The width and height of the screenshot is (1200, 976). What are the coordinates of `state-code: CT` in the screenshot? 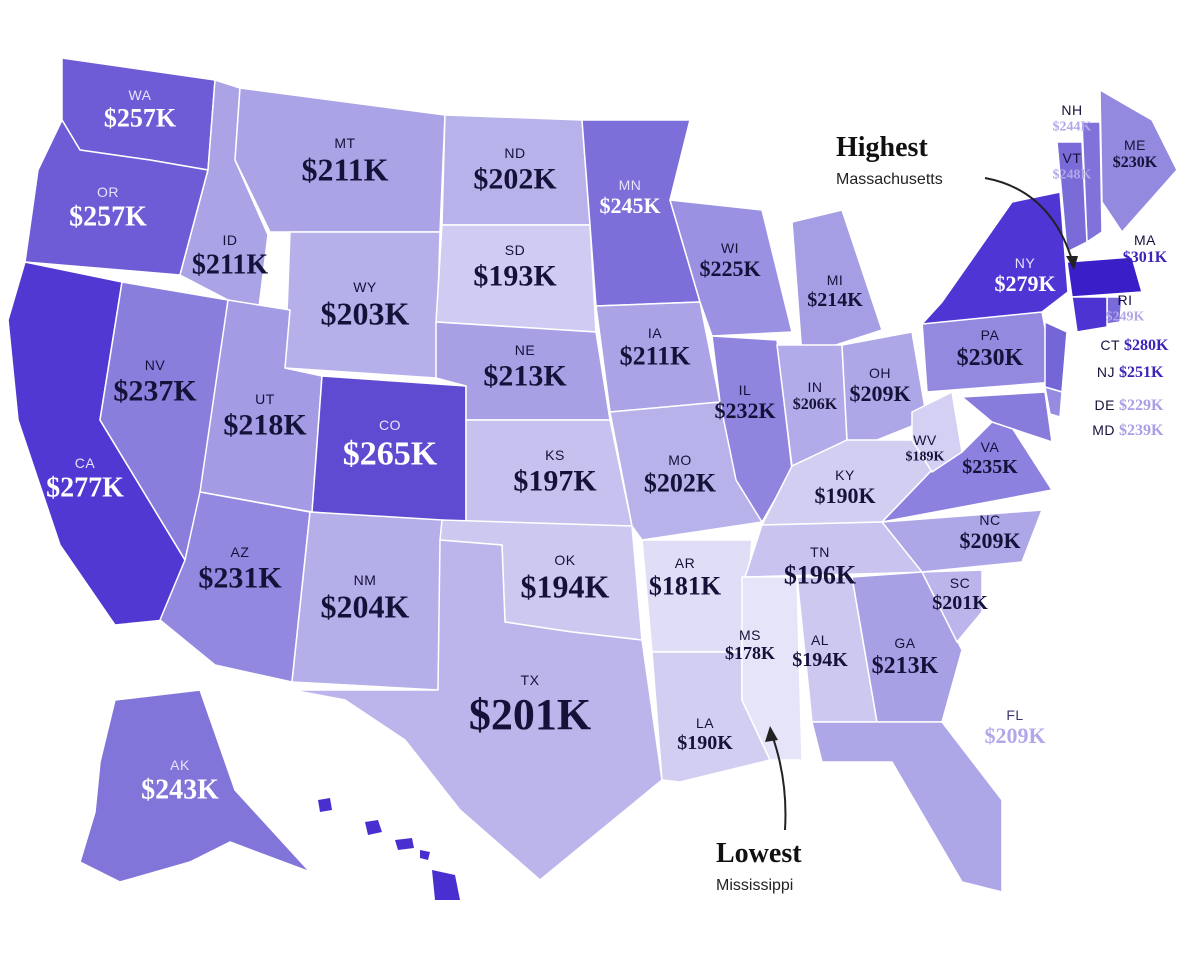 It's located at (1110, 345).